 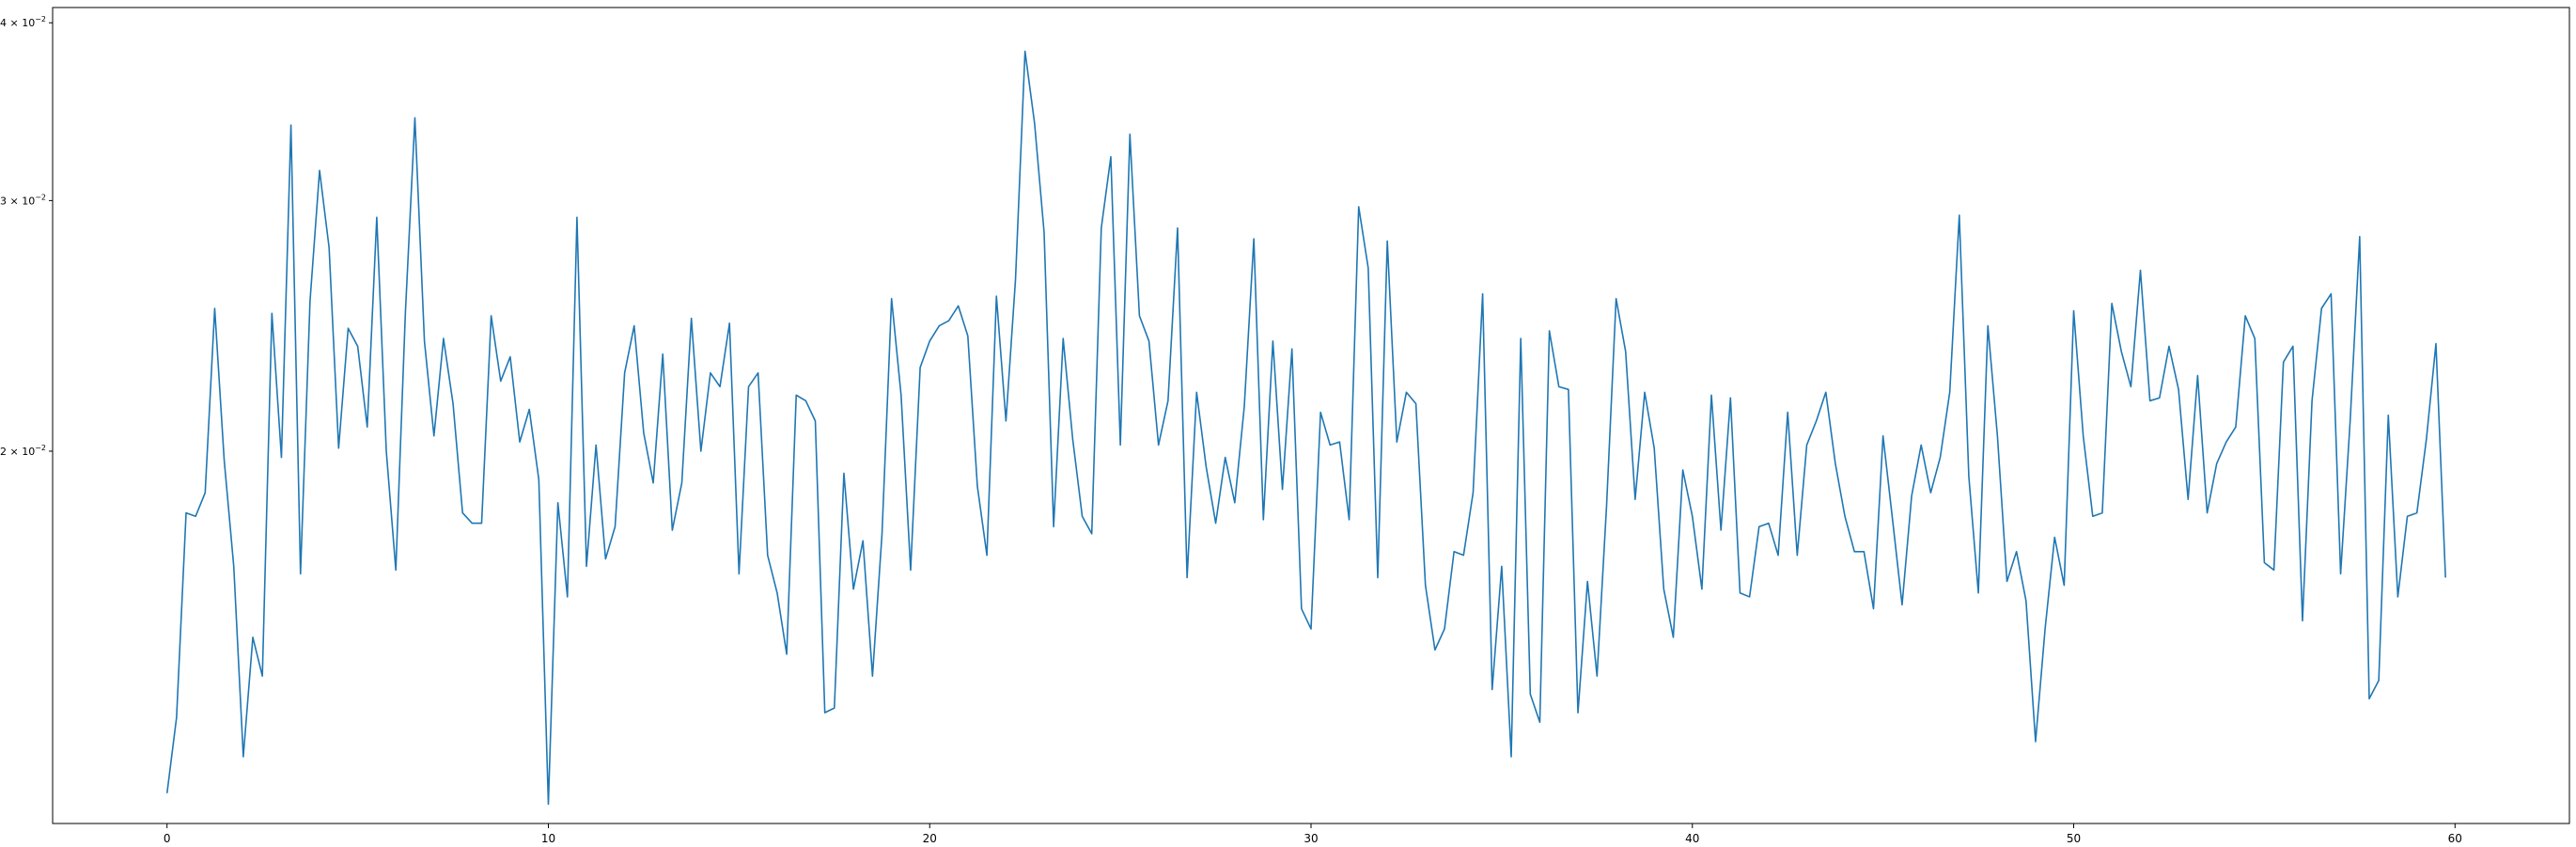 I want to click on x-tick-label: 60, so click(x=2455, y=838).